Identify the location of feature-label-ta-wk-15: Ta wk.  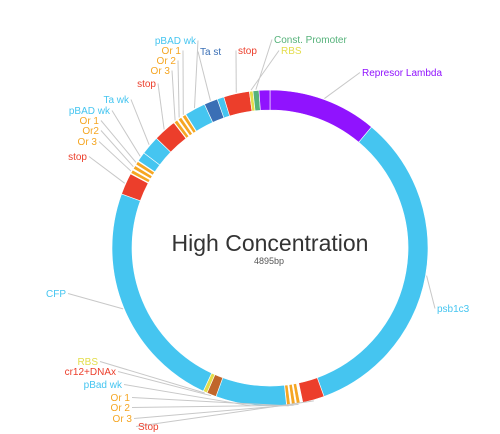
(116, 100).